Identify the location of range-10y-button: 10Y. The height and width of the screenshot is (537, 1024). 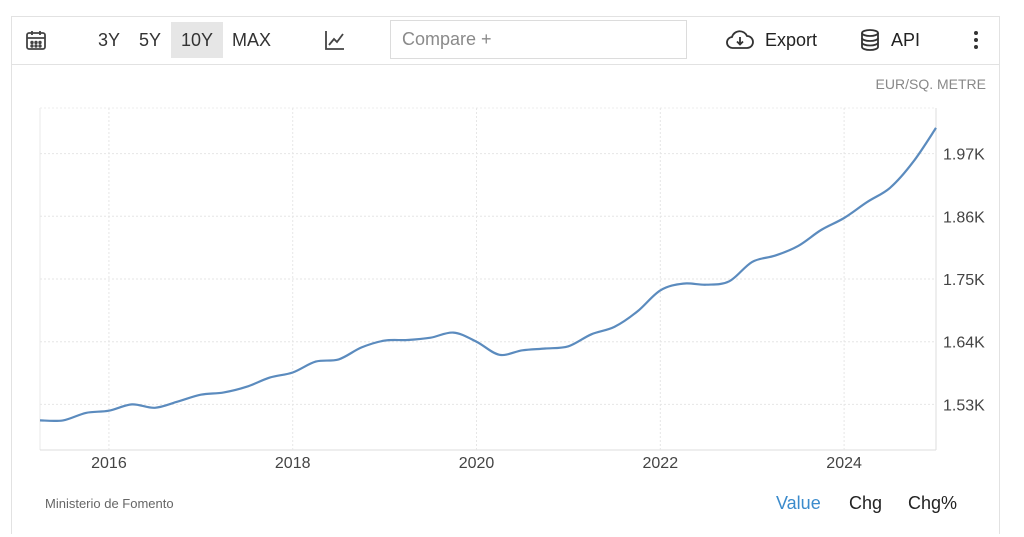
(197, 40).